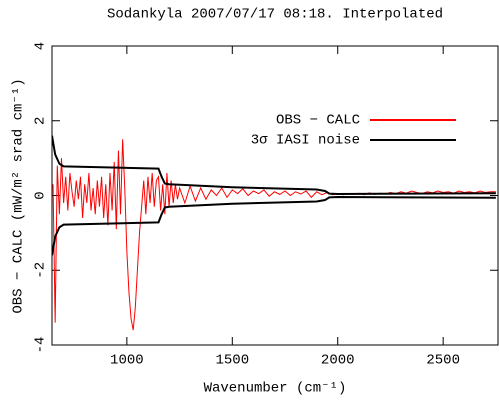 This screenshot has height=404, width=499. Describe the element at coordinates (41, 345) in the screenshot. I see `y-tick-label: -4` at that location.